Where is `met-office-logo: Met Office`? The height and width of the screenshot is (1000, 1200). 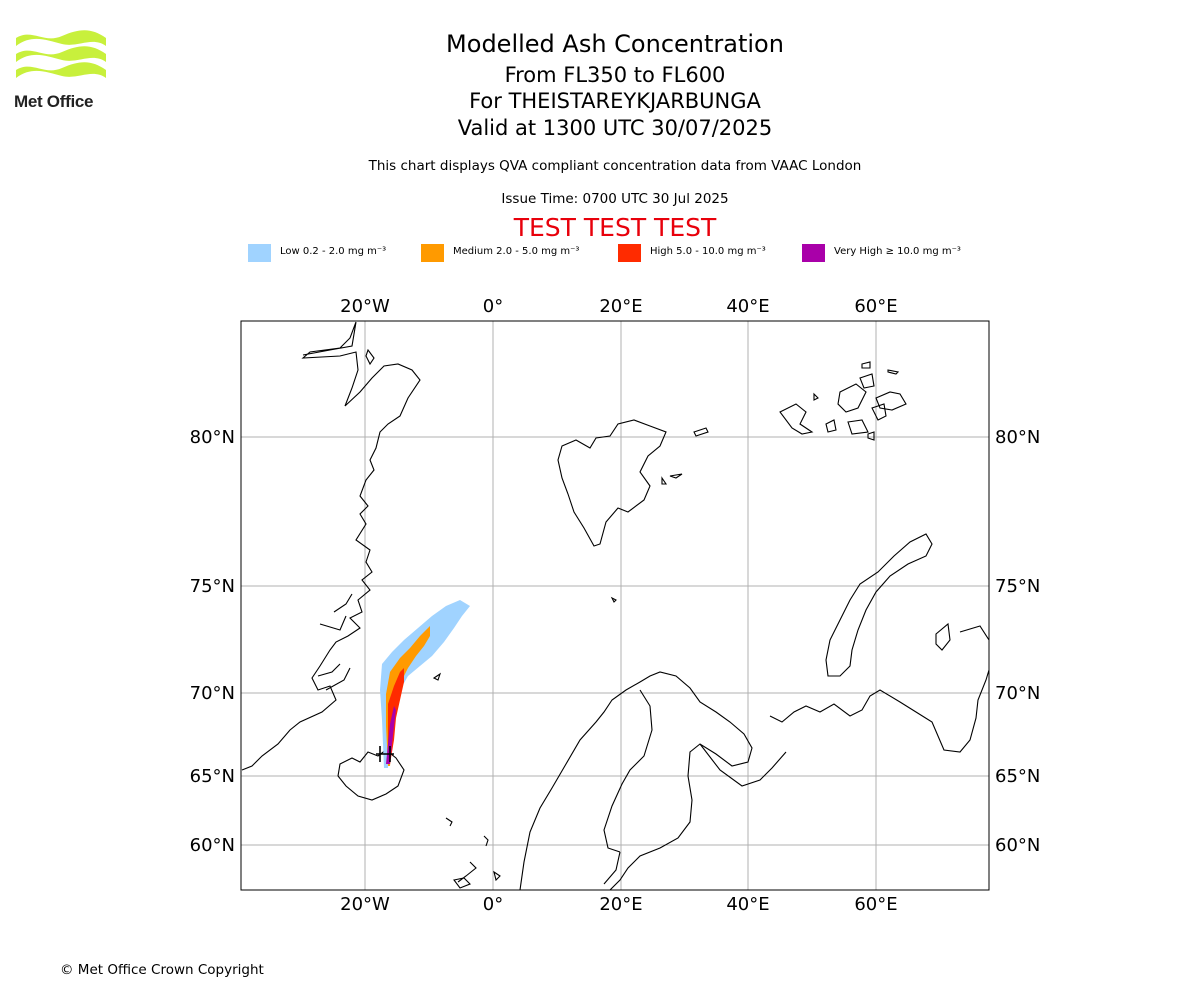
met-office-logo: Met Office is located at coordinates (61, 71).